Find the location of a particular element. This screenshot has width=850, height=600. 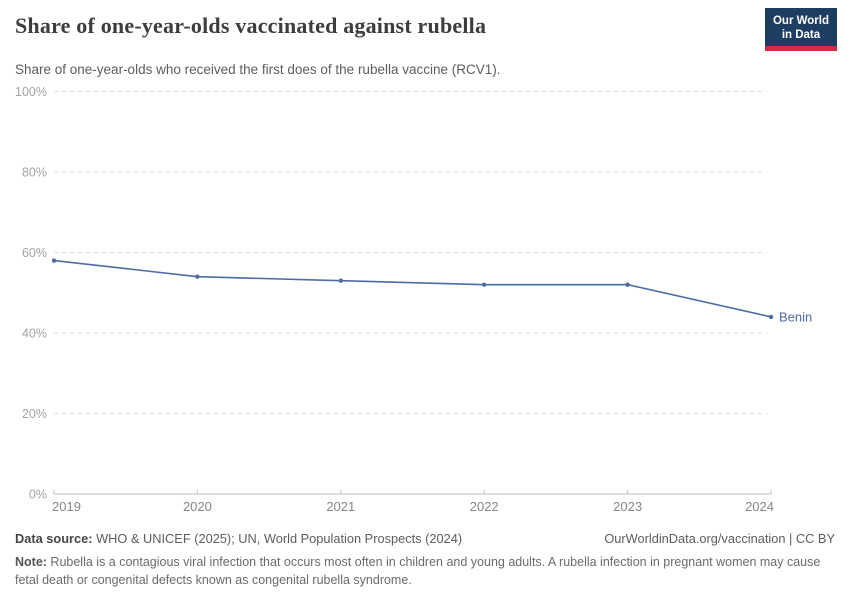

y-axis-tick-label: 60% is located at coordinates (34, 253).